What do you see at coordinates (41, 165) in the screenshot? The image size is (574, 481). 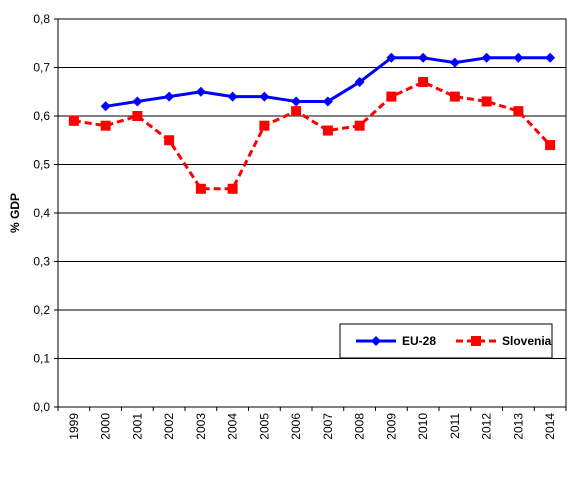 I see `y-tick-label: 0,5` at bounding box center [41, 165].